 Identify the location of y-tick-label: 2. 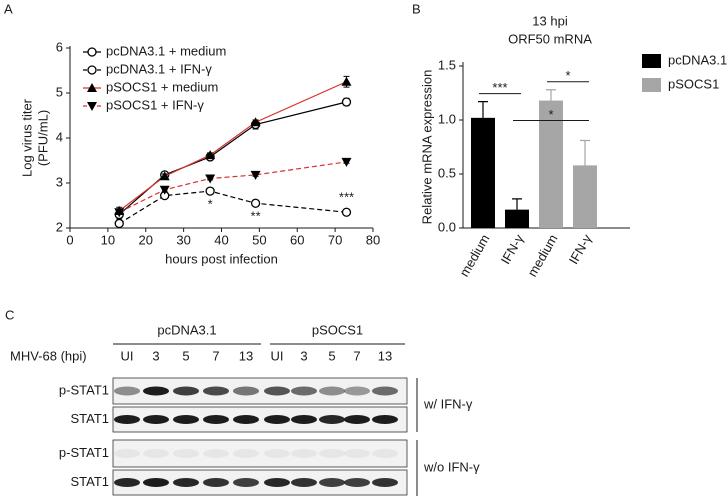
(59, 226).